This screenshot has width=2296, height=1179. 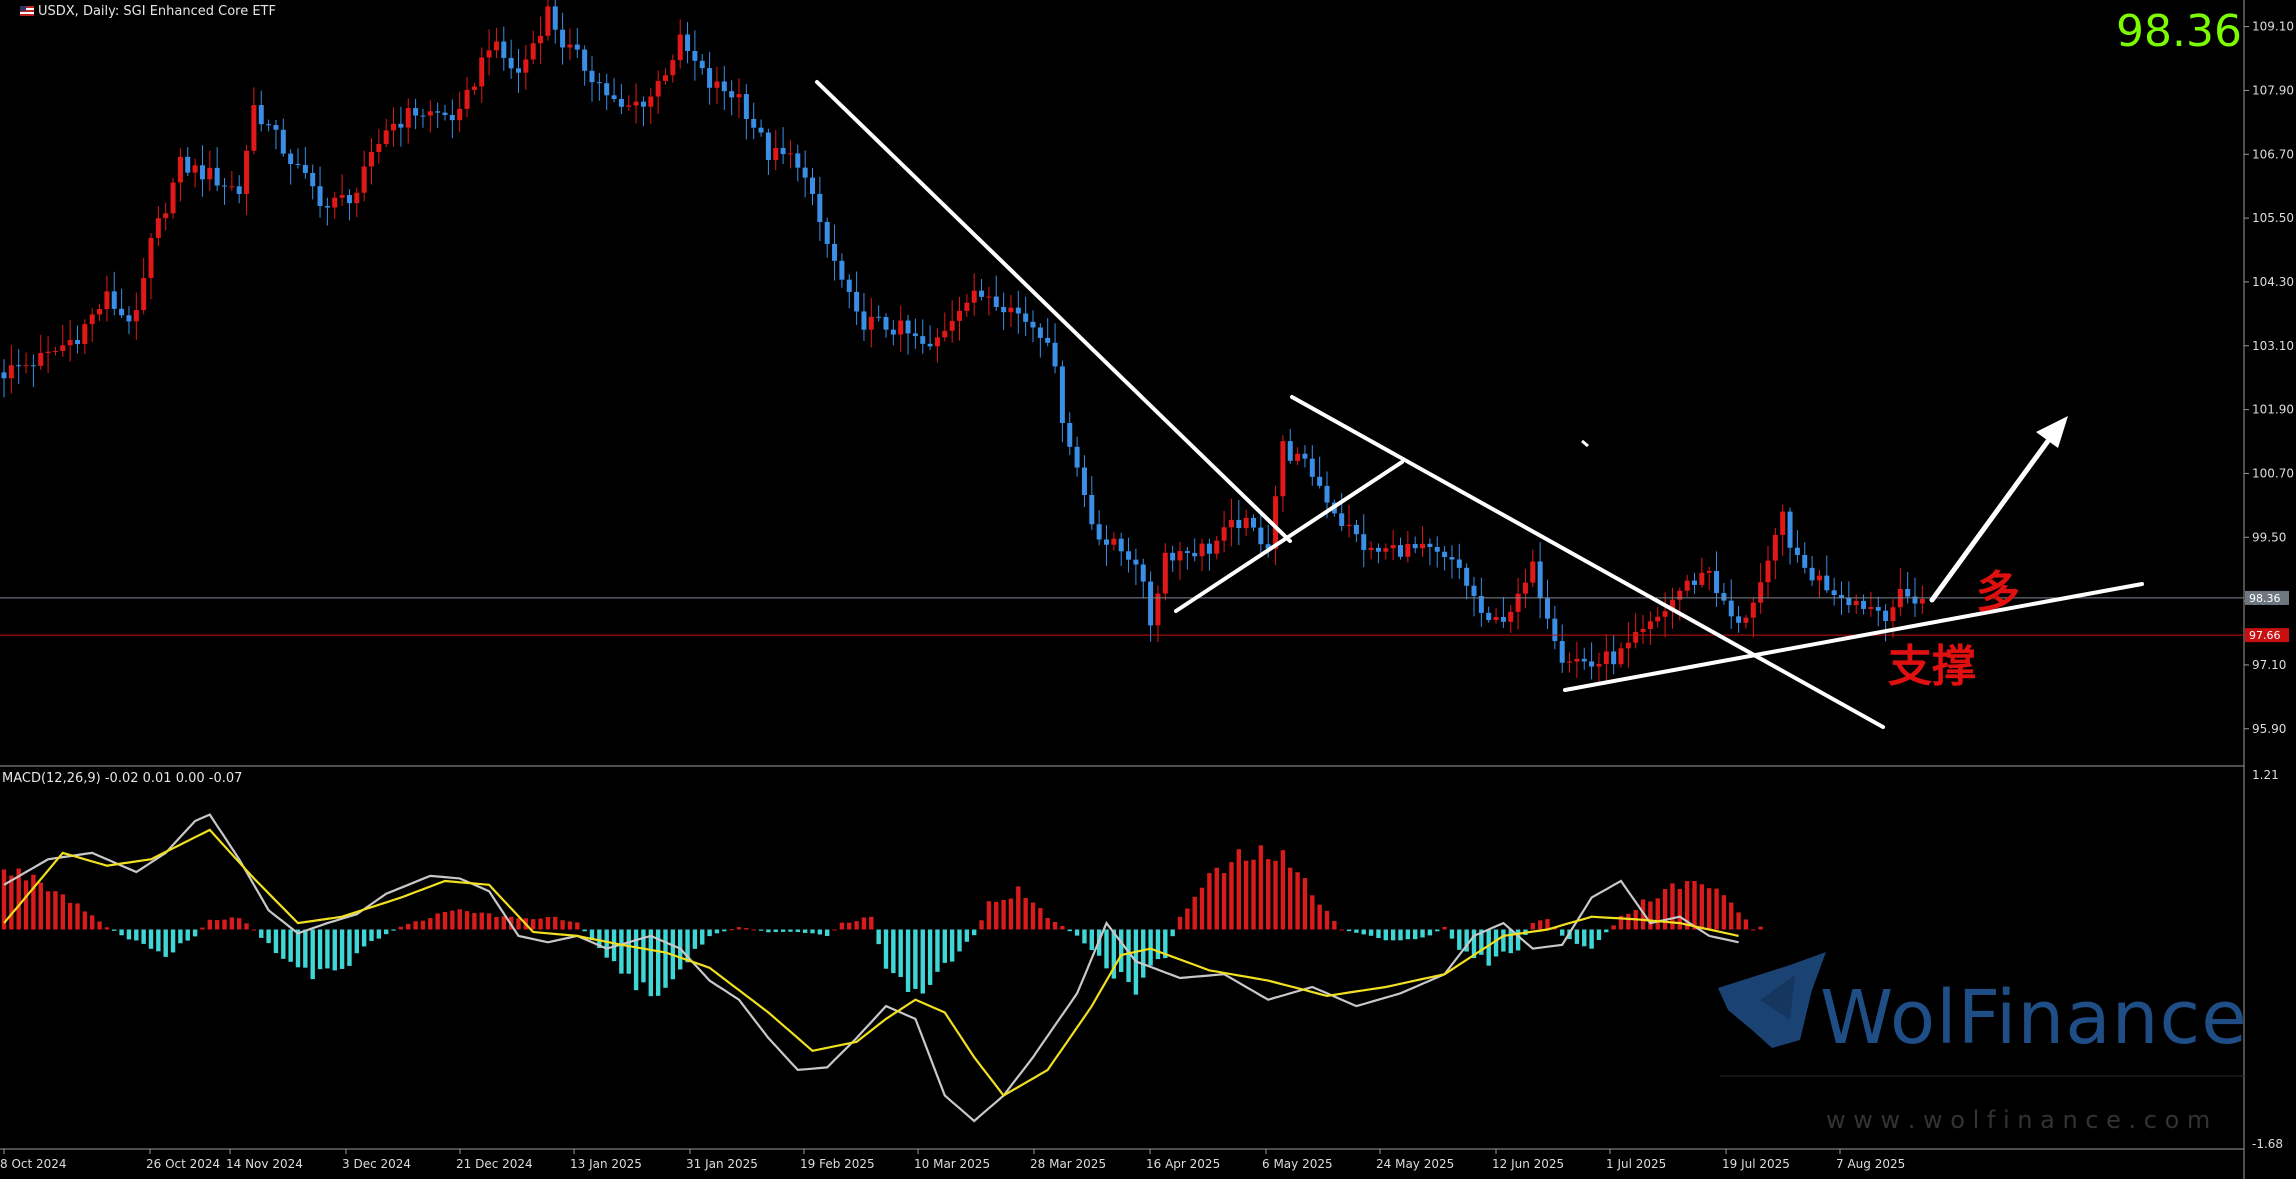 What do you see at coordinates (1777, 997) in the screenshot?
I see `wolf-icon-detail` at bounding box center [1777, 997].